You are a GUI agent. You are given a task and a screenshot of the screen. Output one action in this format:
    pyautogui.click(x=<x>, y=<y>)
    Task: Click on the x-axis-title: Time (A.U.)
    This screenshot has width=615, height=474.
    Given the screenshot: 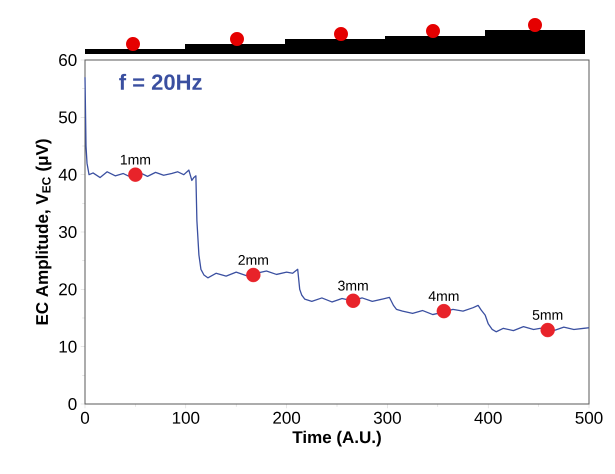 What is the action you would take?
    pyautogui.click(x=336, y=438)
    